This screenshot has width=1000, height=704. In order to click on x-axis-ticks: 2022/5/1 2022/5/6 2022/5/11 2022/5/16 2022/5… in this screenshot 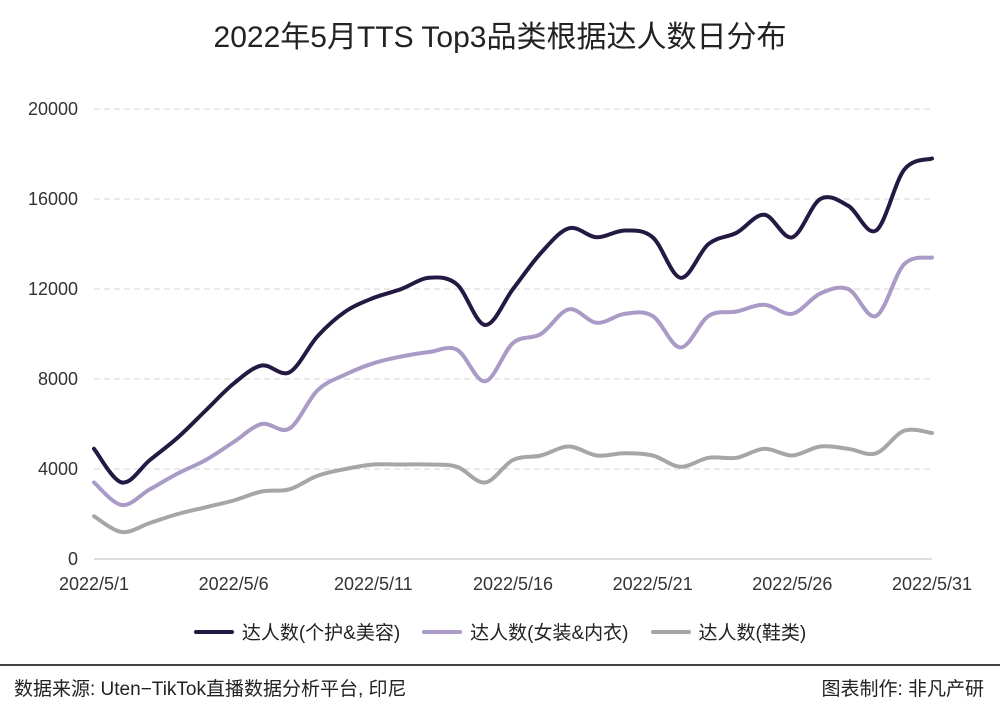, I will do `click(515, 584)`.